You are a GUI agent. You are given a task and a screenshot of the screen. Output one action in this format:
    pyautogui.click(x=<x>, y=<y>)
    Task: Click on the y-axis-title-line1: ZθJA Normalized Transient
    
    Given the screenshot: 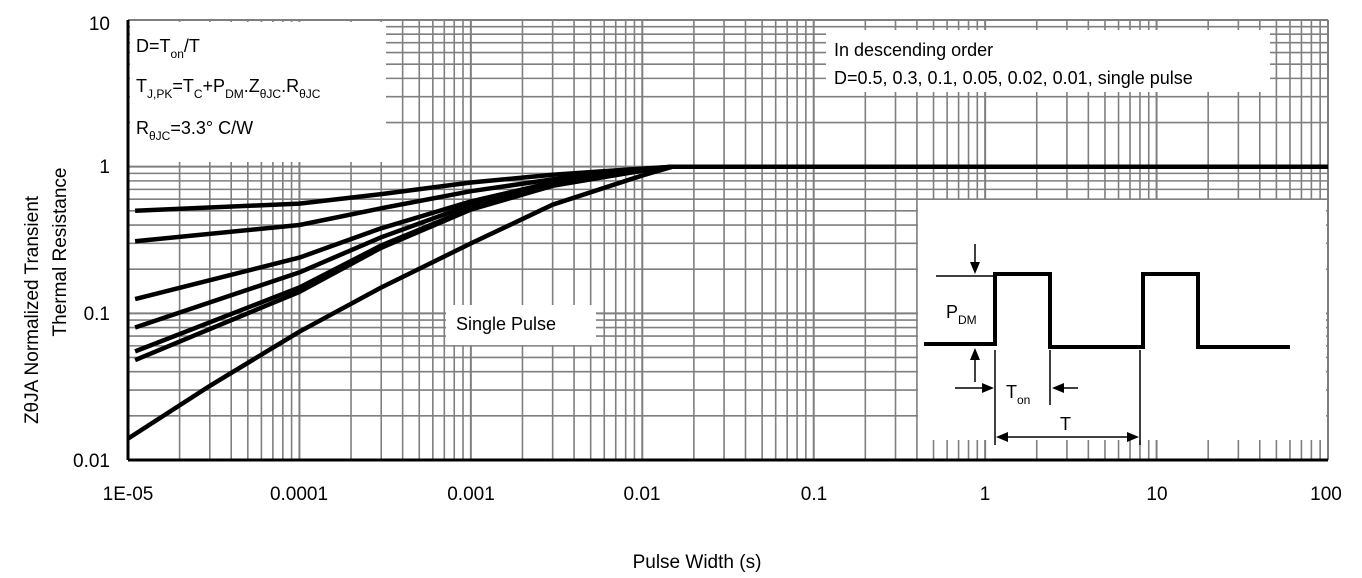 What is the action you would take?
    pyautogui.click(x=32, y=309)
    